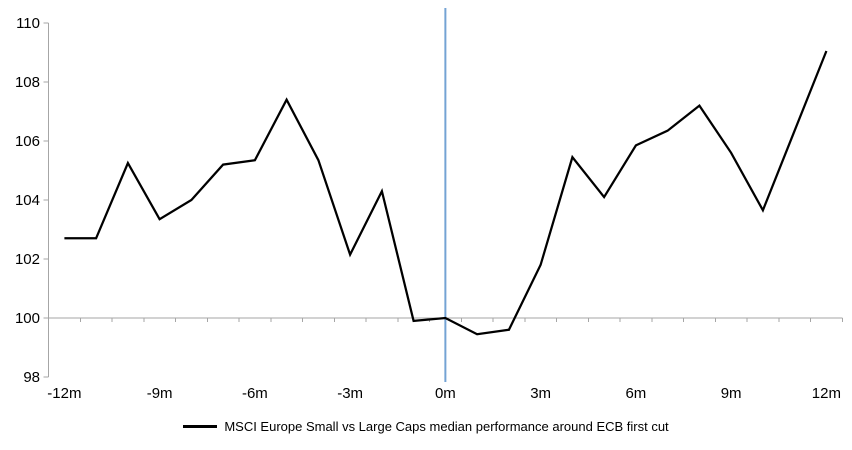  What do you see at coordinates (64, 393) in the screenshot?
I see `x-tick-label: -12m` at bounding box center [64, 393].